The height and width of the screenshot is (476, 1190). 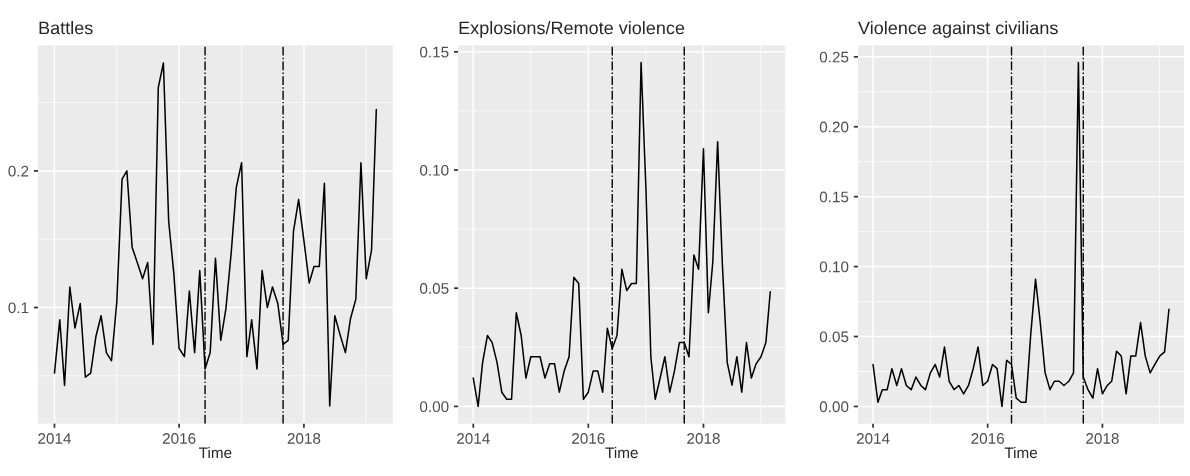 What do you see at coordinates (18, 171) in the screenshot?
I see `y-tick-label: 0.2` at bounding box center [18, 171].